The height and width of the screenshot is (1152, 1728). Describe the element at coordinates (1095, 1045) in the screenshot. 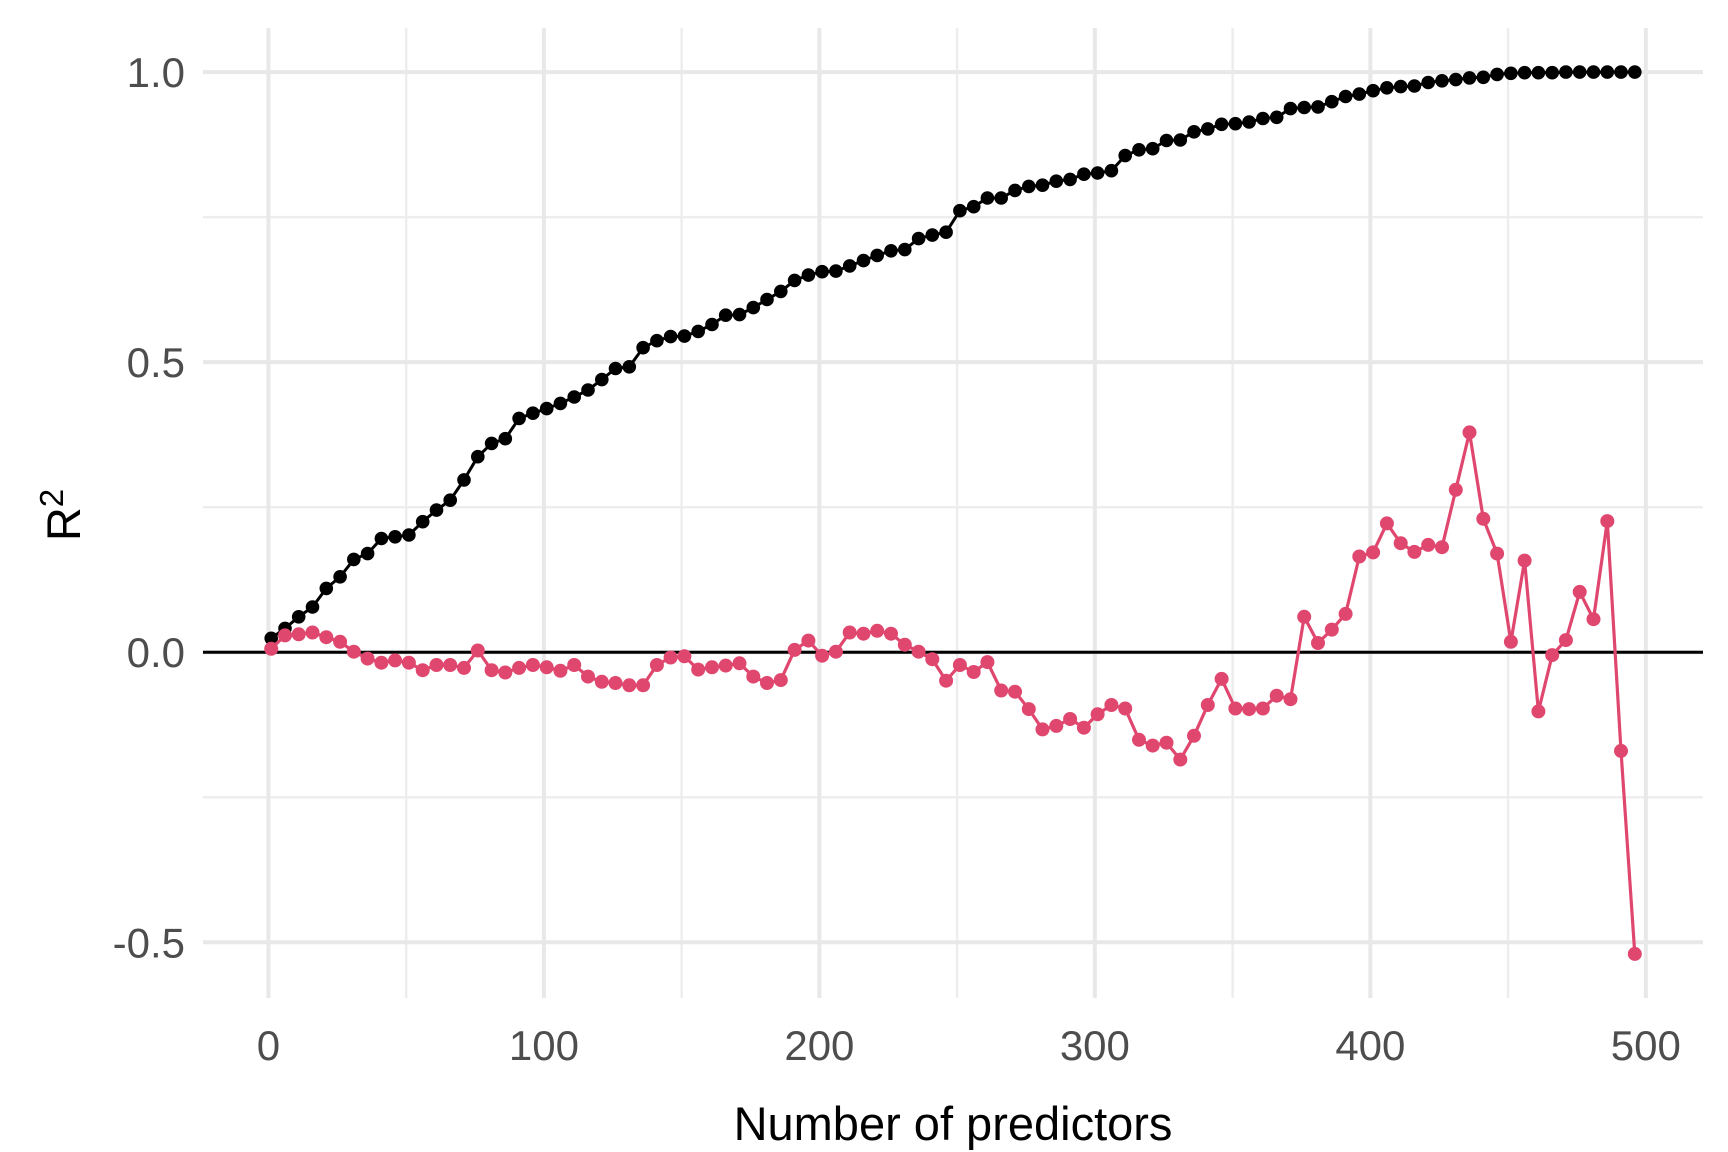

I see `x-tick-label: 300` at that location.